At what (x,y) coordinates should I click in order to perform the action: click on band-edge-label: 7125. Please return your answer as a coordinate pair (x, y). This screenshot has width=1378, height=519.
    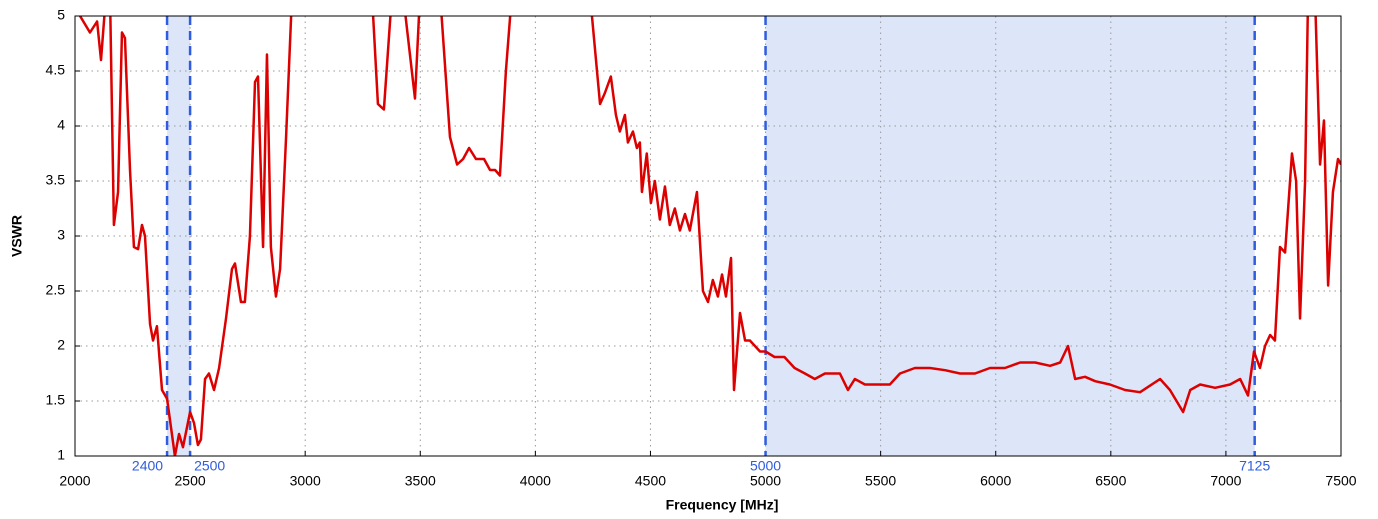
    Looking at the image, I should click on (1254, 466).